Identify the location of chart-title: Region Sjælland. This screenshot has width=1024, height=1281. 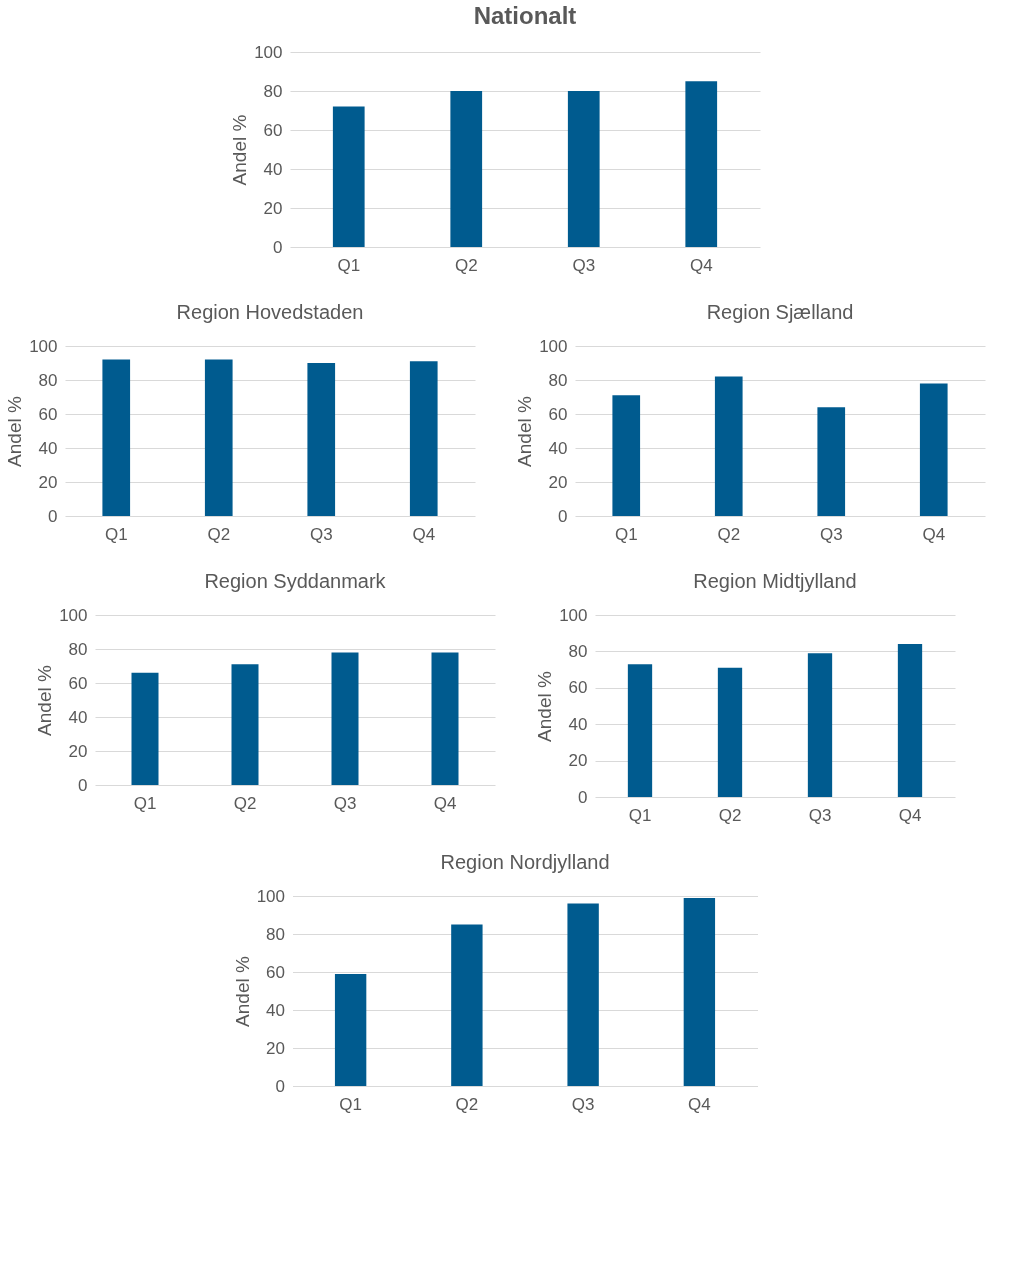
(780, 312).